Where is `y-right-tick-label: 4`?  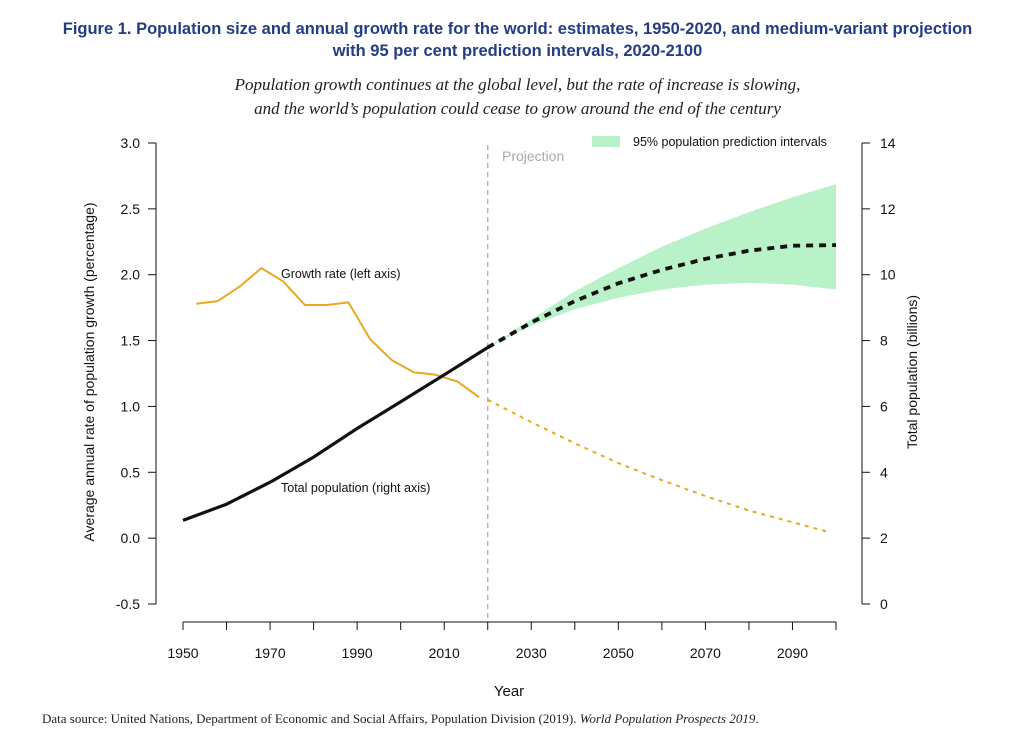 y-right-tick-label: 4 is located at coordinates (884, 472).